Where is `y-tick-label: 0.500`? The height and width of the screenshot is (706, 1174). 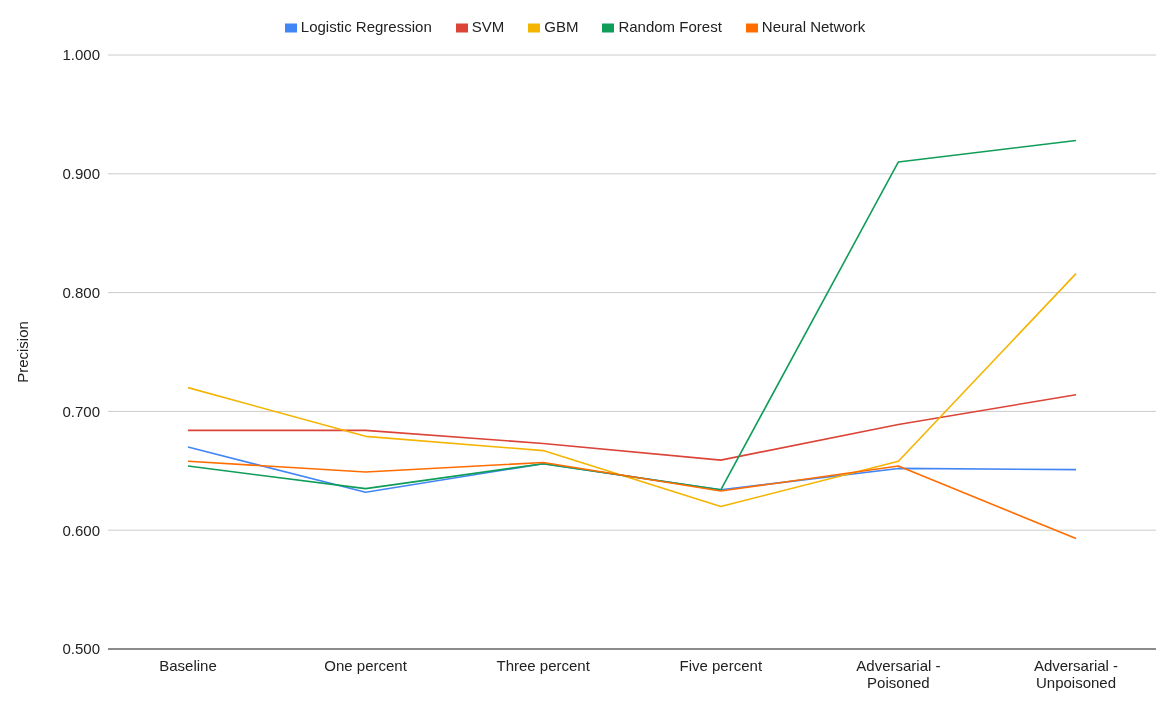 y-tick-label: 0.500 is located at coordinates (81, 649).